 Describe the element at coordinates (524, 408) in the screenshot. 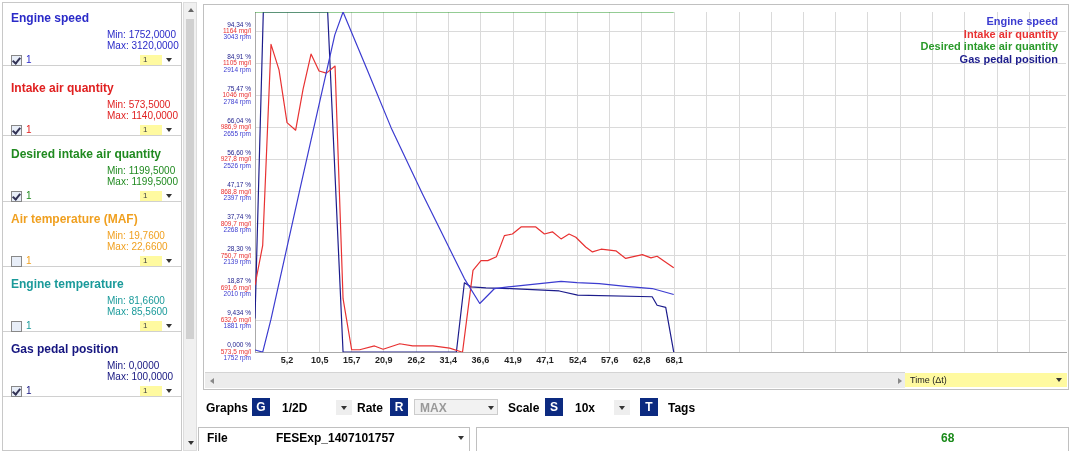

I see `text: Scale` at that location.